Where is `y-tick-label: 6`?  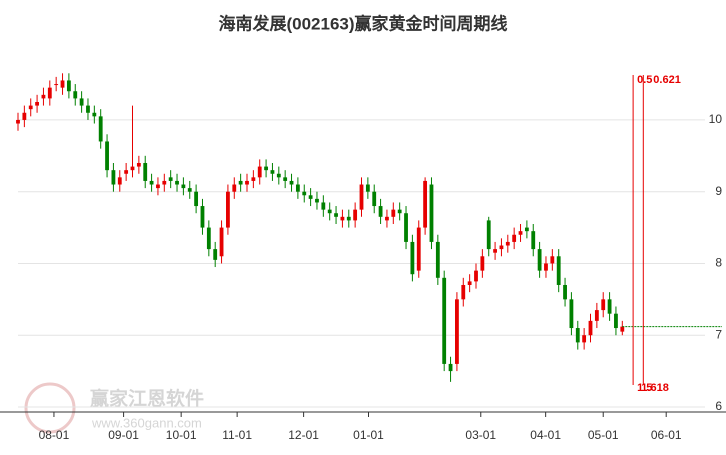
y-tick-label: 6 is located at coordinates (718, 406).